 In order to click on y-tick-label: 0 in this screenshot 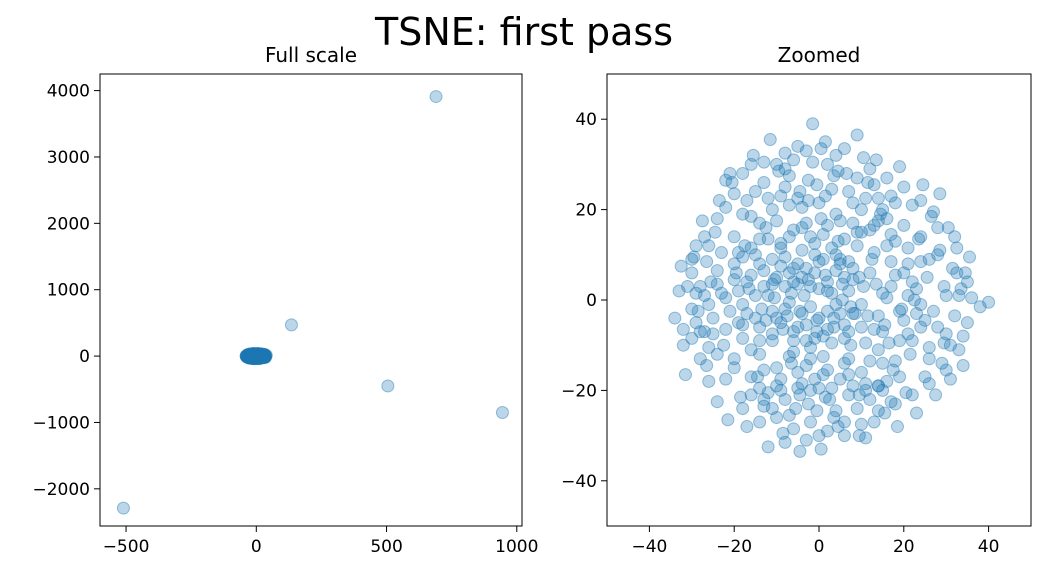, I will do `click(591, 301)`.